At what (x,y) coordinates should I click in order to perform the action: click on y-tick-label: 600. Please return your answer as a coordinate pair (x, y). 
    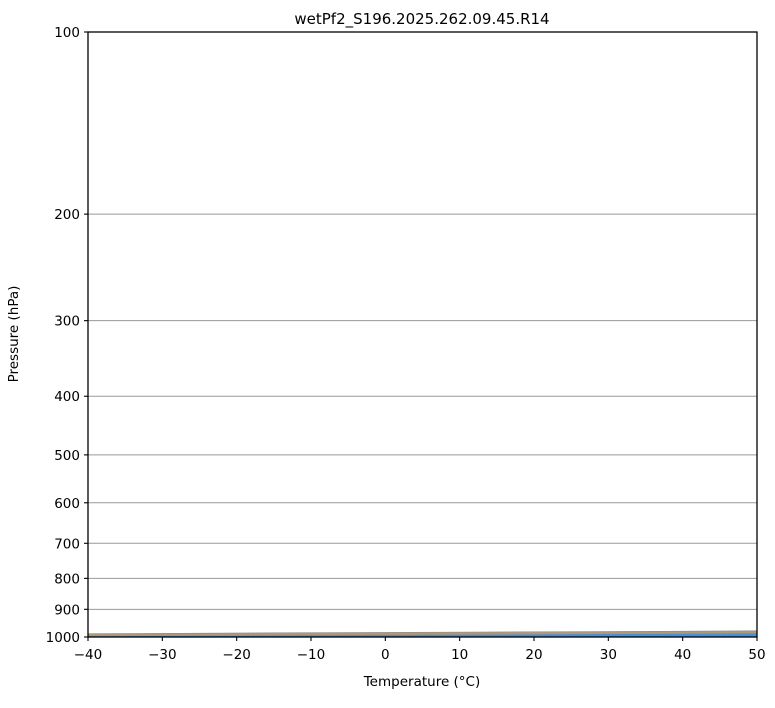
    Looking at the image, I should click on (67, 504).